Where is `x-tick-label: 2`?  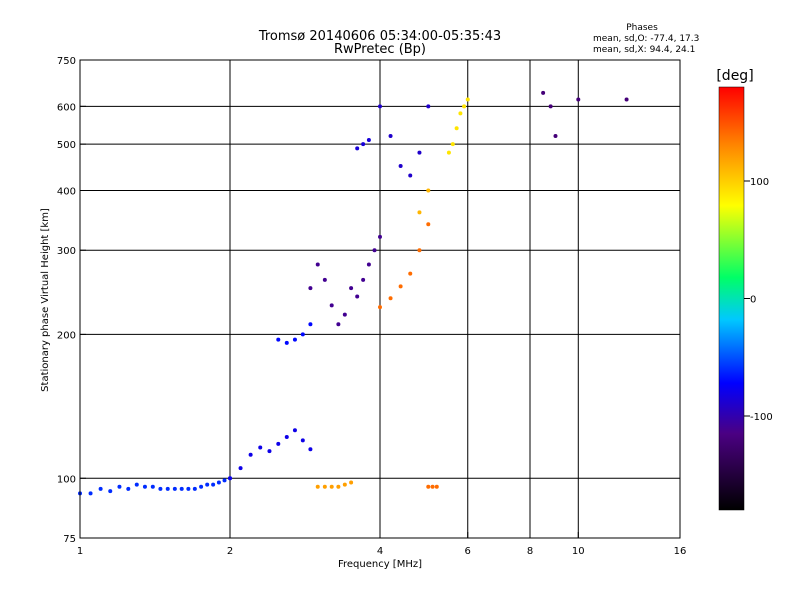
x-tick-label: 2 is located at coordinates (230, 551).